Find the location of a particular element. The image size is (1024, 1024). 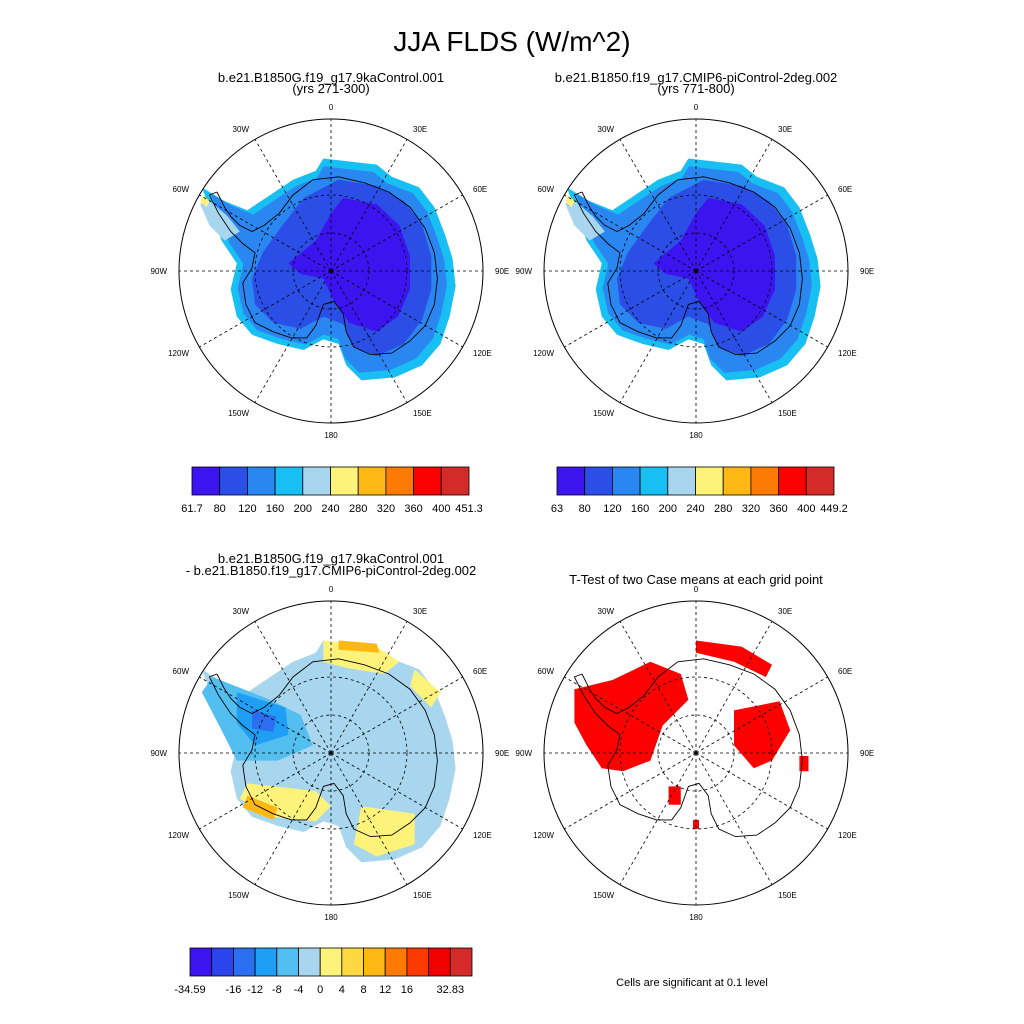

footnote: Cells are significant at 0.1 level is located at coordinates (692, 983).